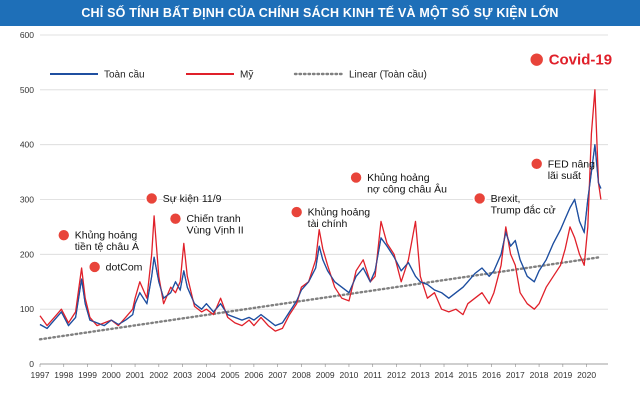  Describe the element at coordinates (31, 364) in the screenshot. I see `y-tick-label-0: 0` at that location.